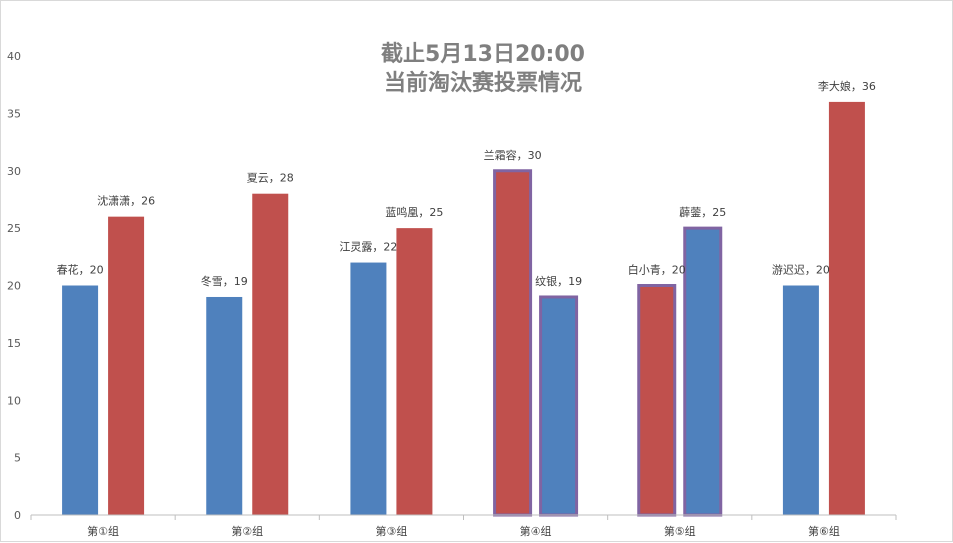 The image size is (953, 543). Describe the element at coordinates (483, 54) in the screenshot. I see `chart-title-line1: 截止5月13日20:00` at that location.